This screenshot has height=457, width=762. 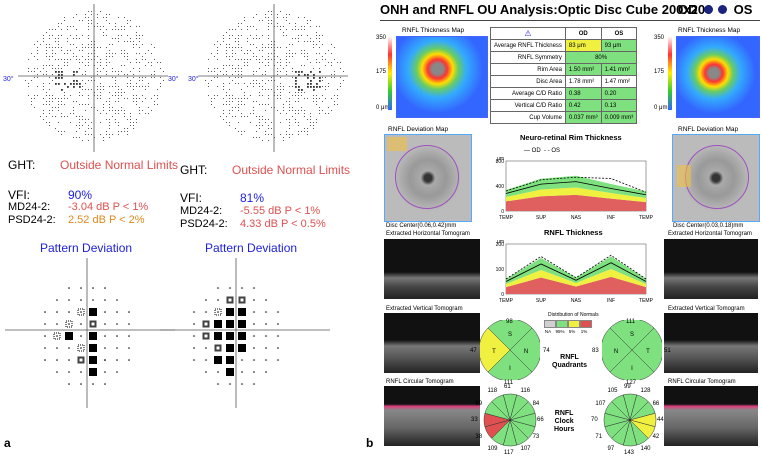 I want to click on clock-hour-value: 42, so click(x=656, y=436).